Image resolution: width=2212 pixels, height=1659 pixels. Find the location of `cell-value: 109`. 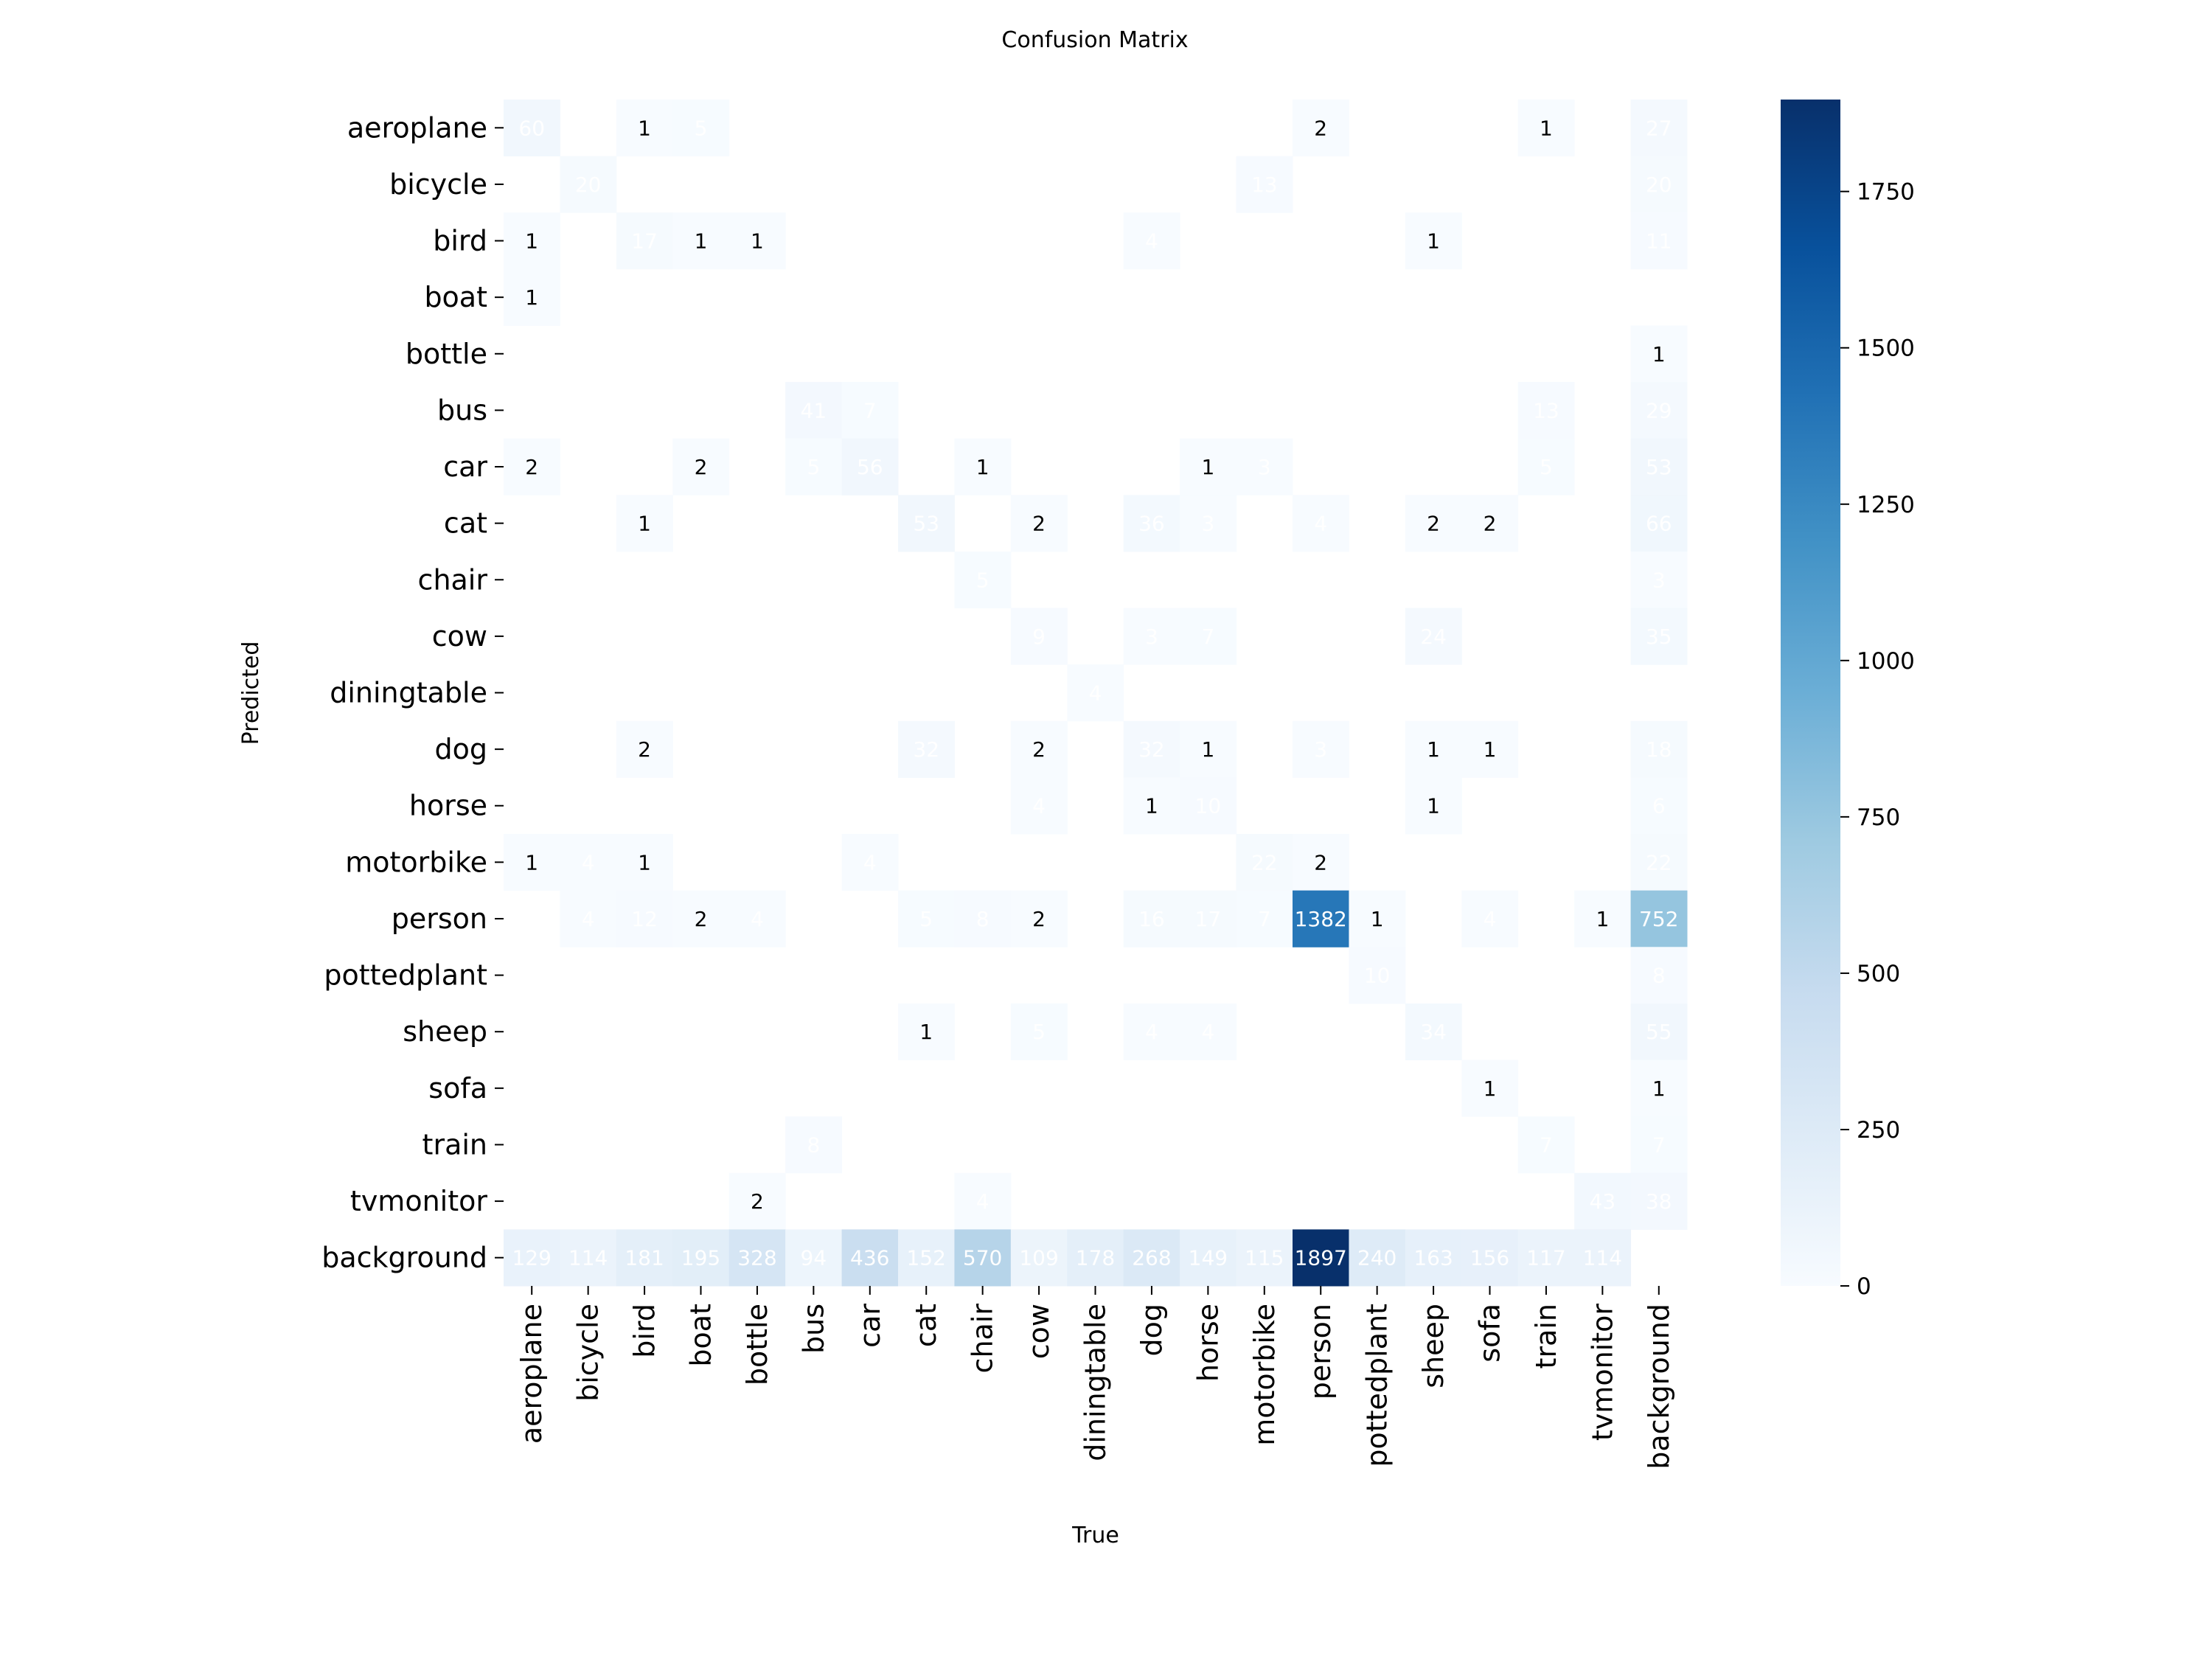

cell-value: 109 is located at coordinates (1038, 1258).